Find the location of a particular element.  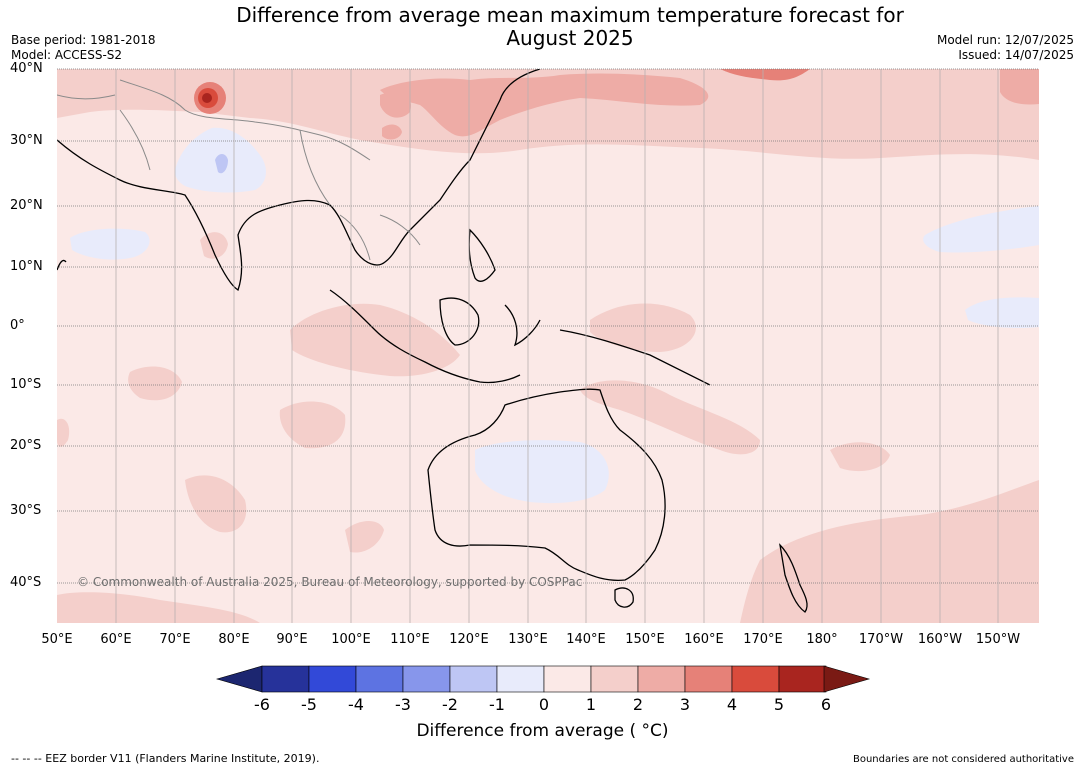

anomaly-hotspot-core is located at coordinates (207, 98).